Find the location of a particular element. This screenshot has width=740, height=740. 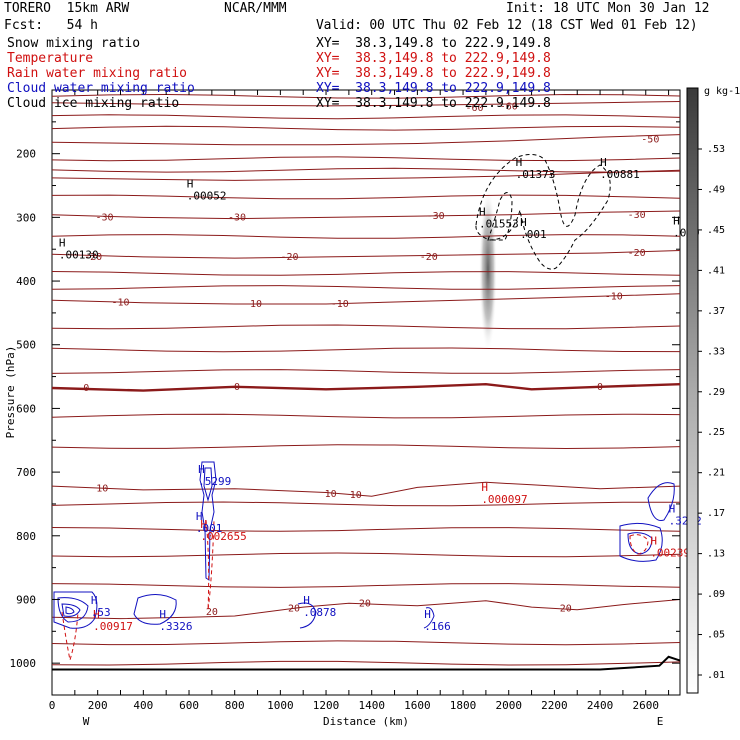

terrain-line is located at coordinates (366, 663).